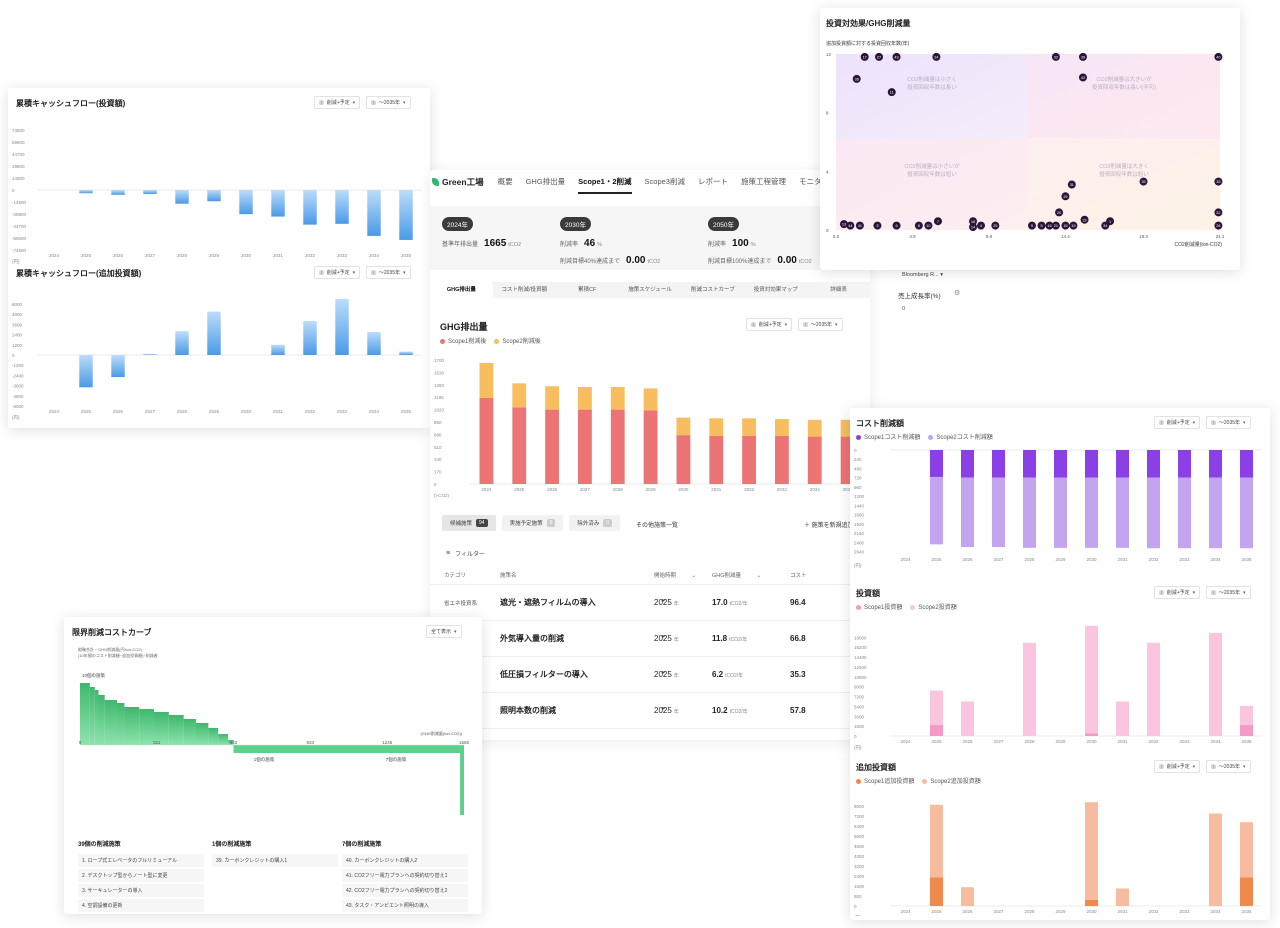 This screenshot has height=928, width=1280. What do you see at coordinates (763, 181) in the screenshot?
I see `nav-item-5: 施策工程管理` at bounding box center [763, 181].